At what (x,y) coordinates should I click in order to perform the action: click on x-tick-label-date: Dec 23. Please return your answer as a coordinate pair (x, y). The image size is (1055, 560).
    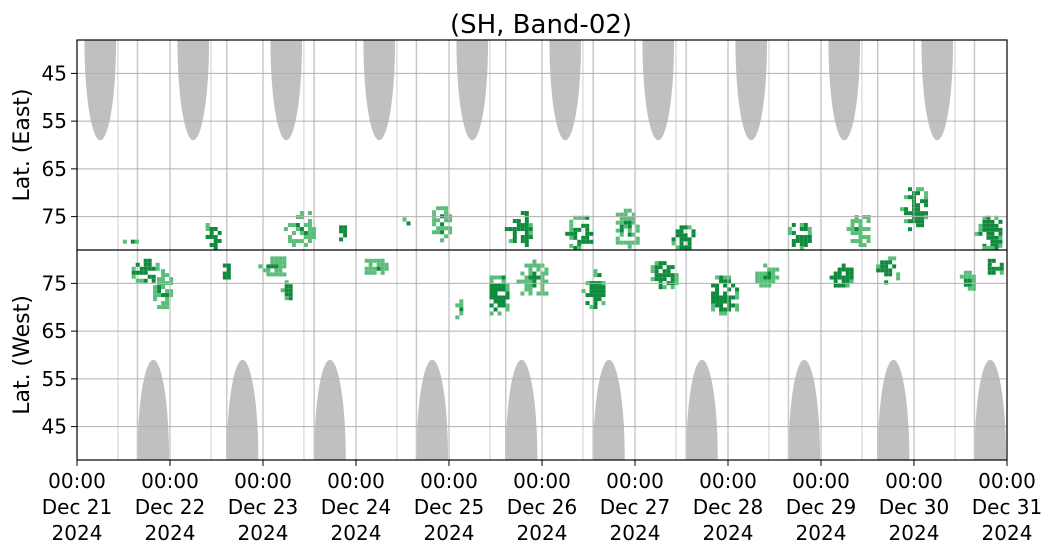
    Looking at the image, I should click on (263, 507).